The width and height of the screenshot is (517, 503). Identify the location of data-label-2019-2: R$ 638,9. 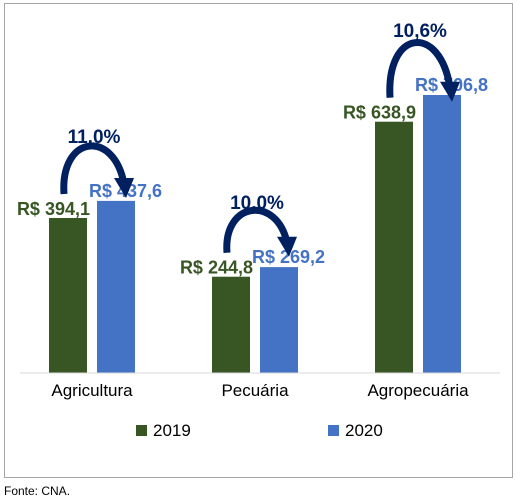
(379, 113).